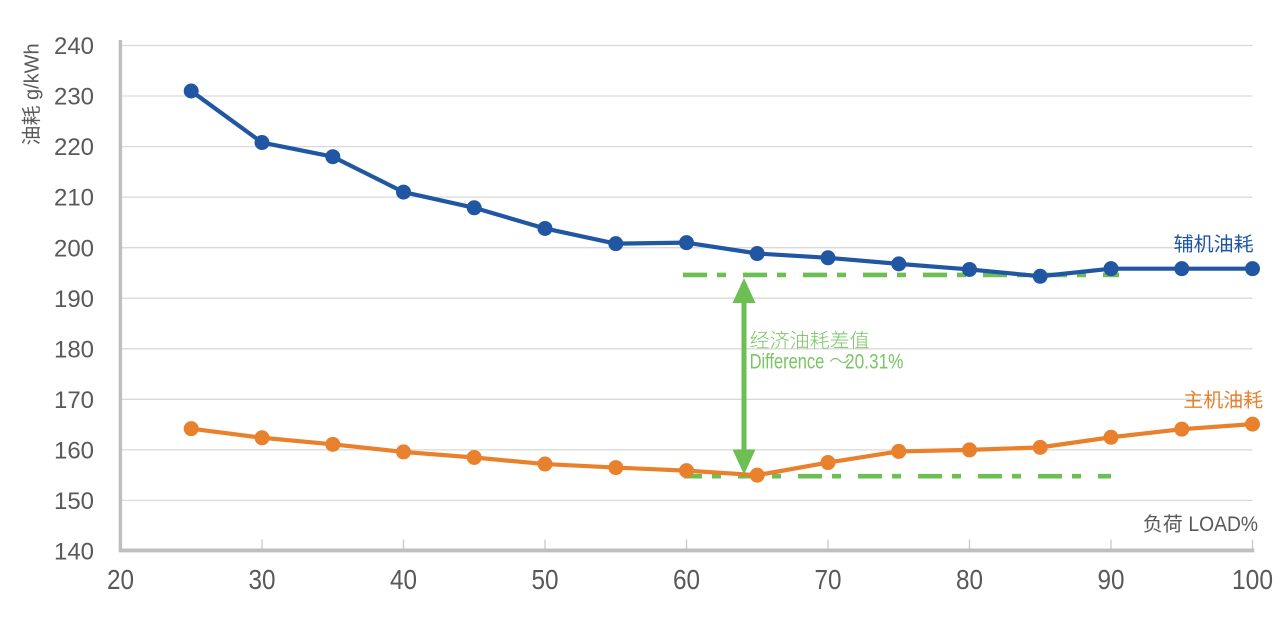  Describe the element at coordinates (74, 501) in the screenshot. I see `svg-text: 150` at that location.